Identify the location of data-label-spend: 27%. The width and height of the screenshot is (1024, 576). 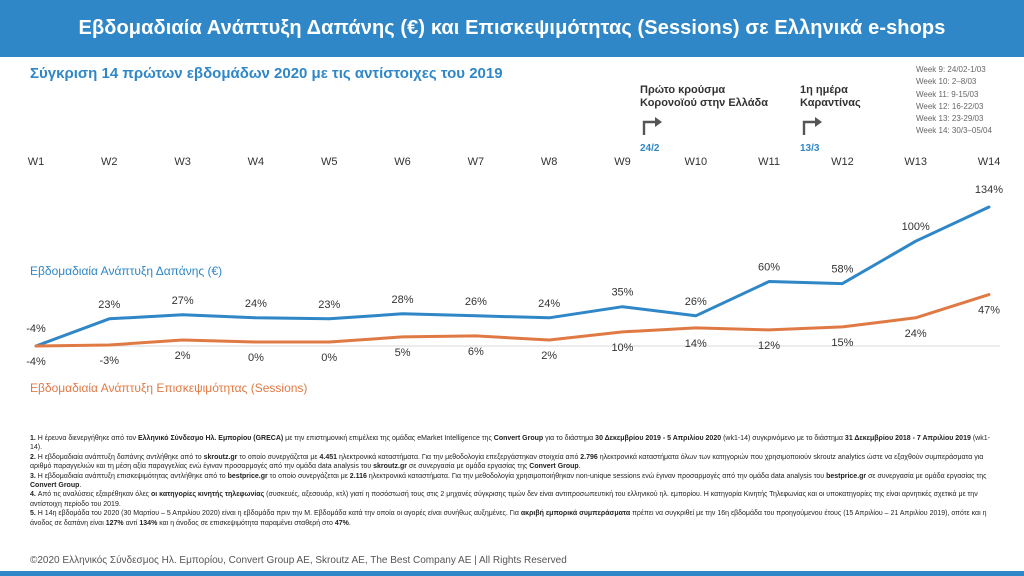
(183, 301).